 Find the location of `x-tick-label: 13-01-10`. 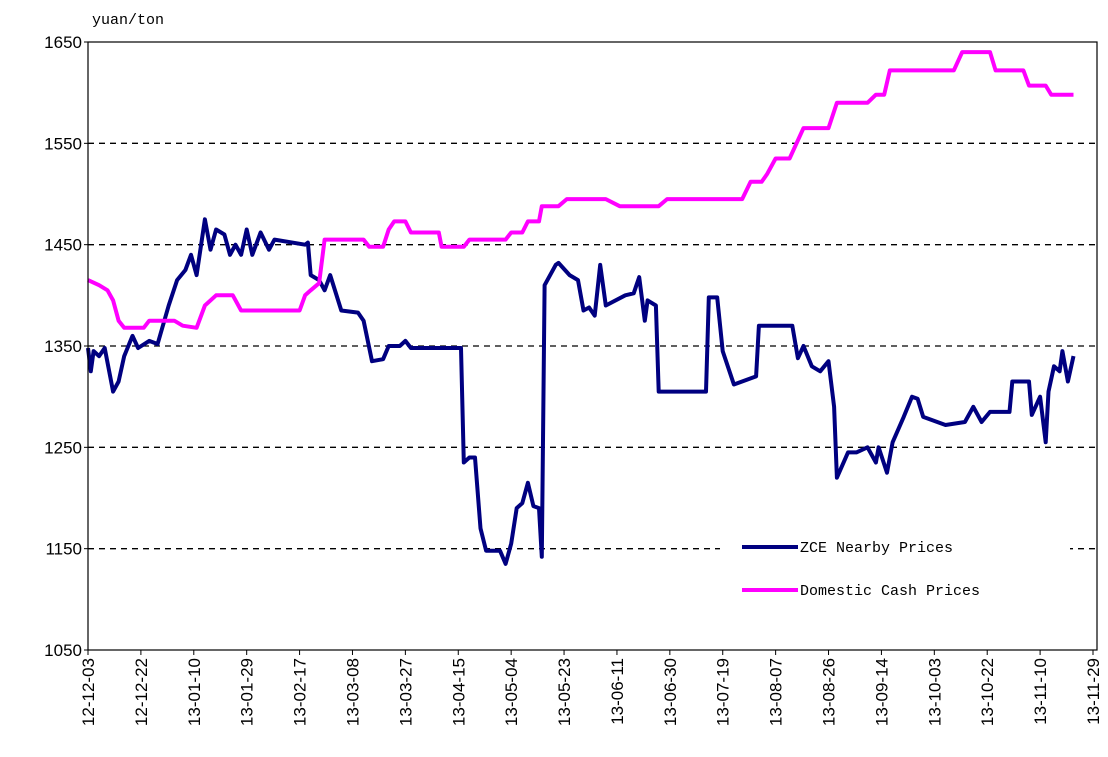

x-tick-label: 13-01-10 is located at coordinates (194, 692).